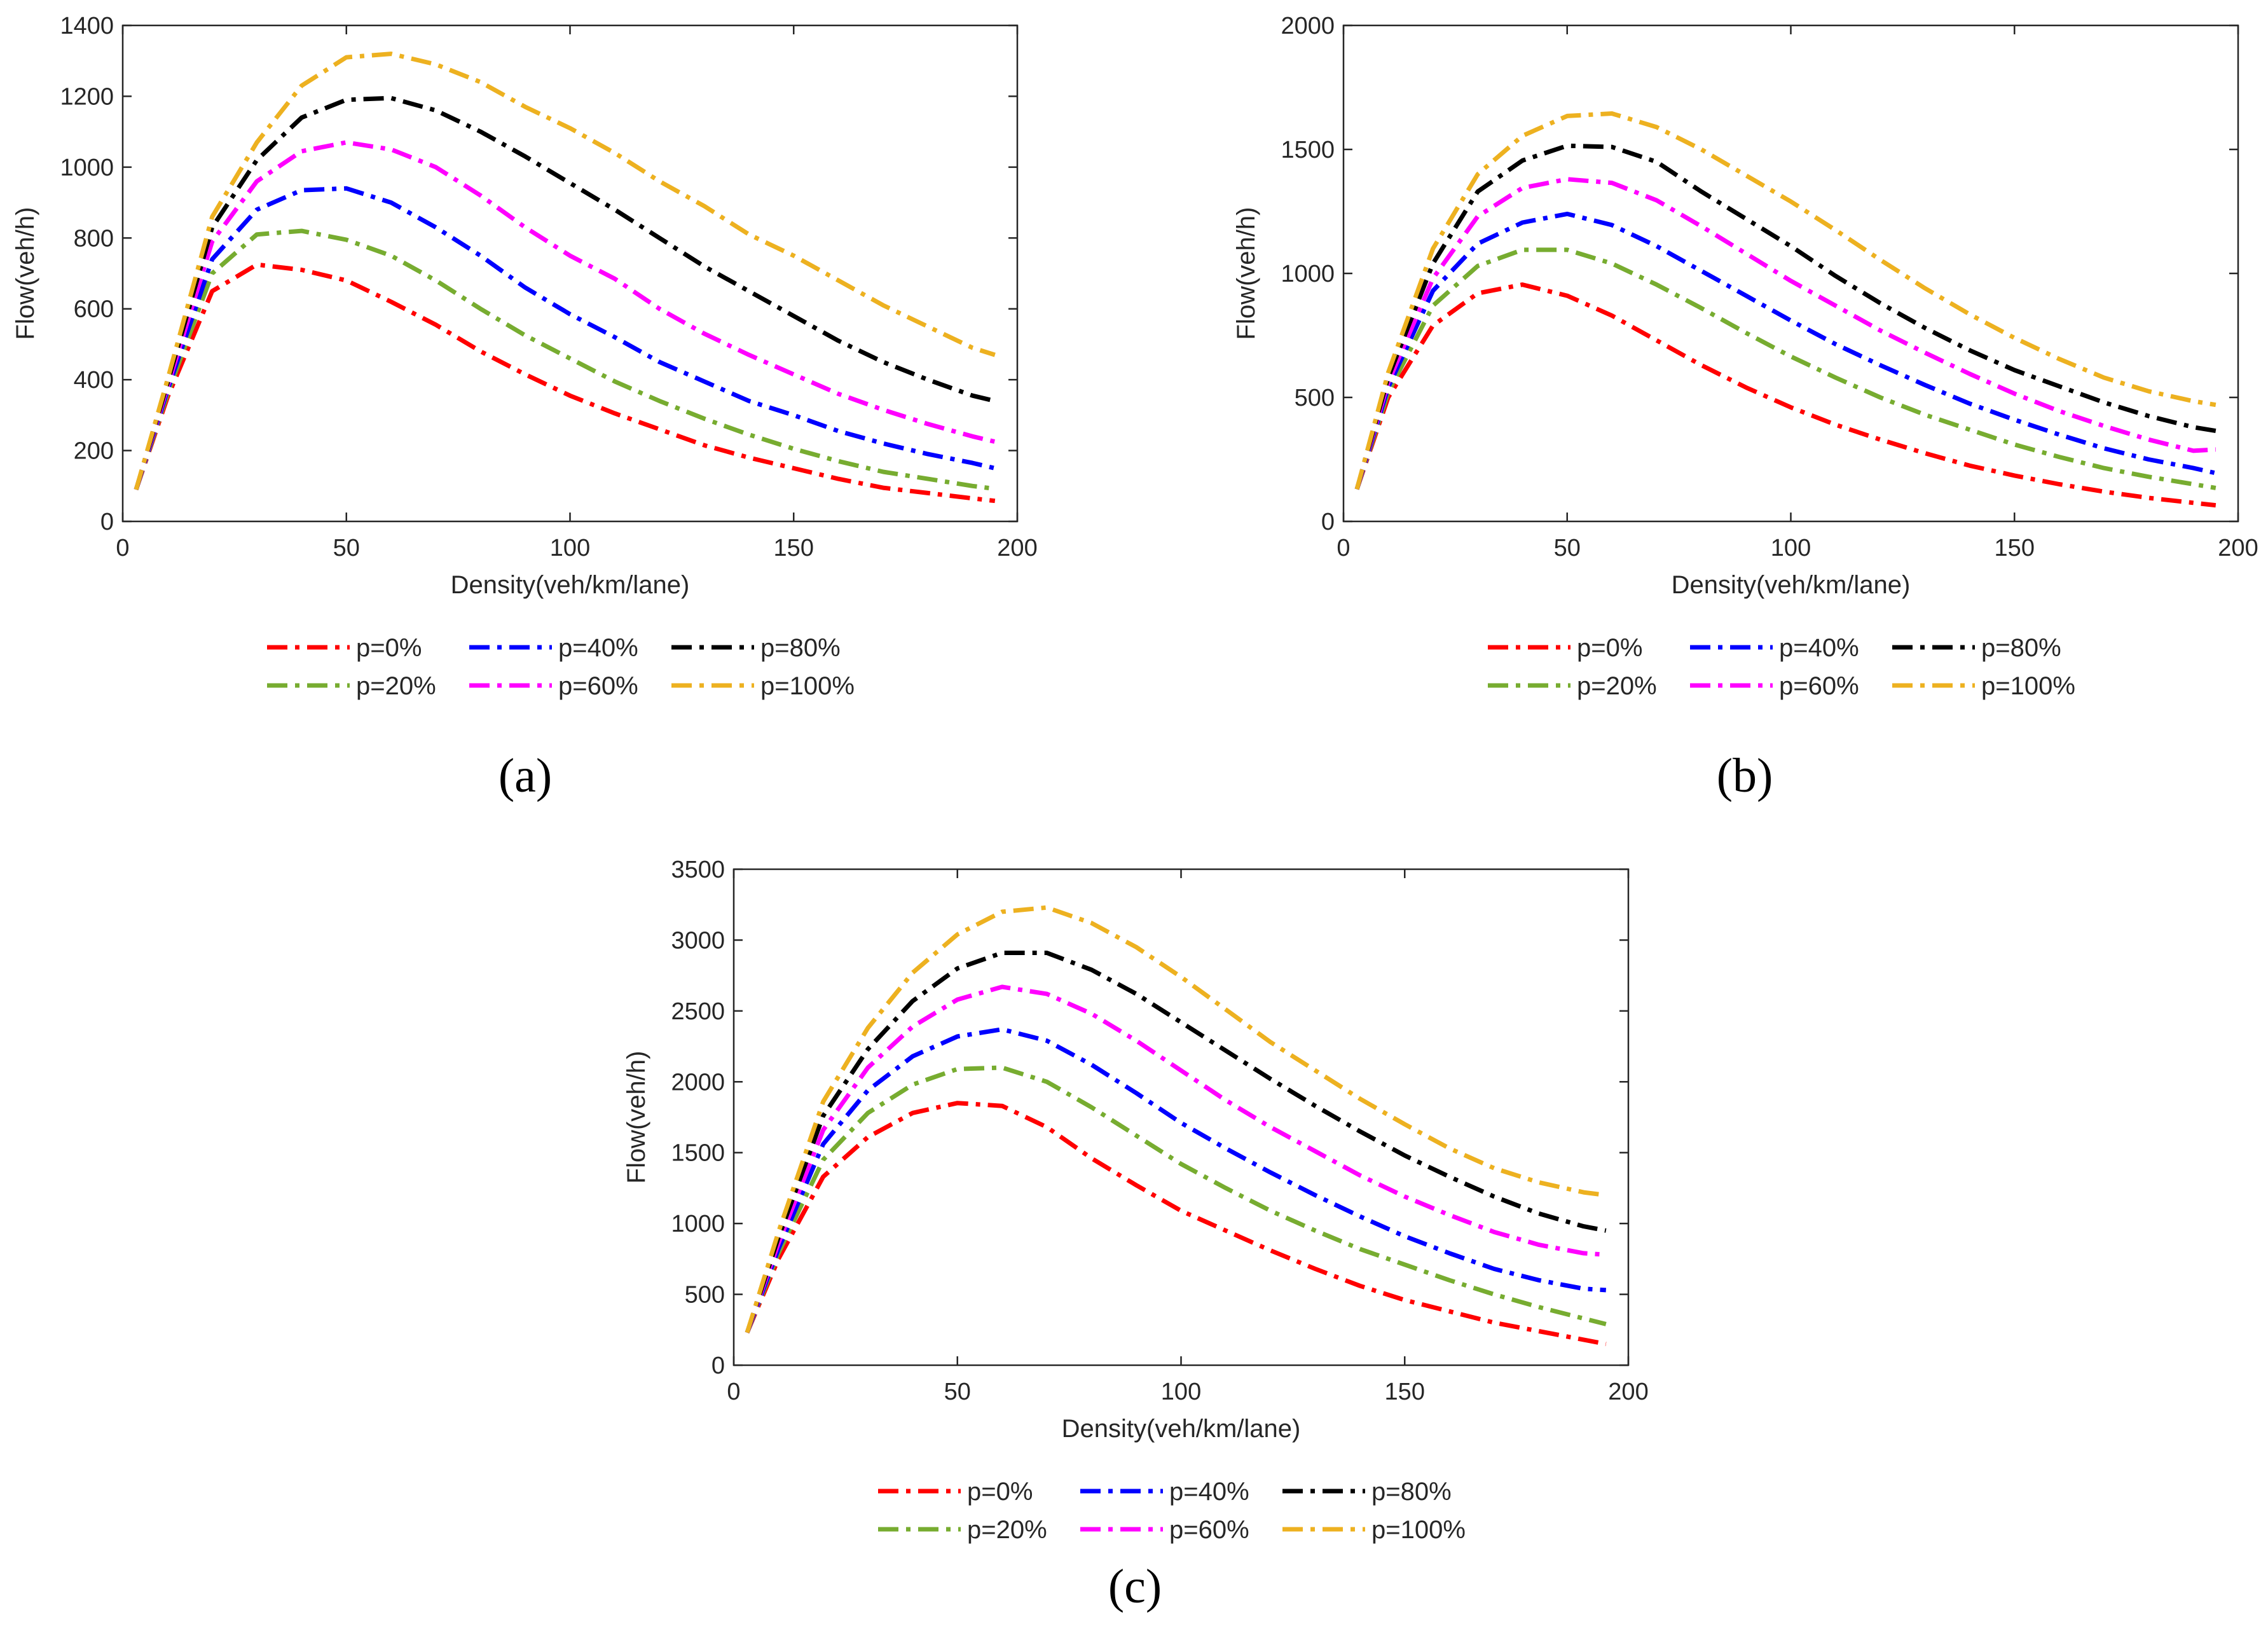 The height and width of the screenshot is (1638, 2268). What do you see at coordinates (1745, 776) in the screenshot?
I see `panel-label: (b)` at bounding box center [1745, 776].